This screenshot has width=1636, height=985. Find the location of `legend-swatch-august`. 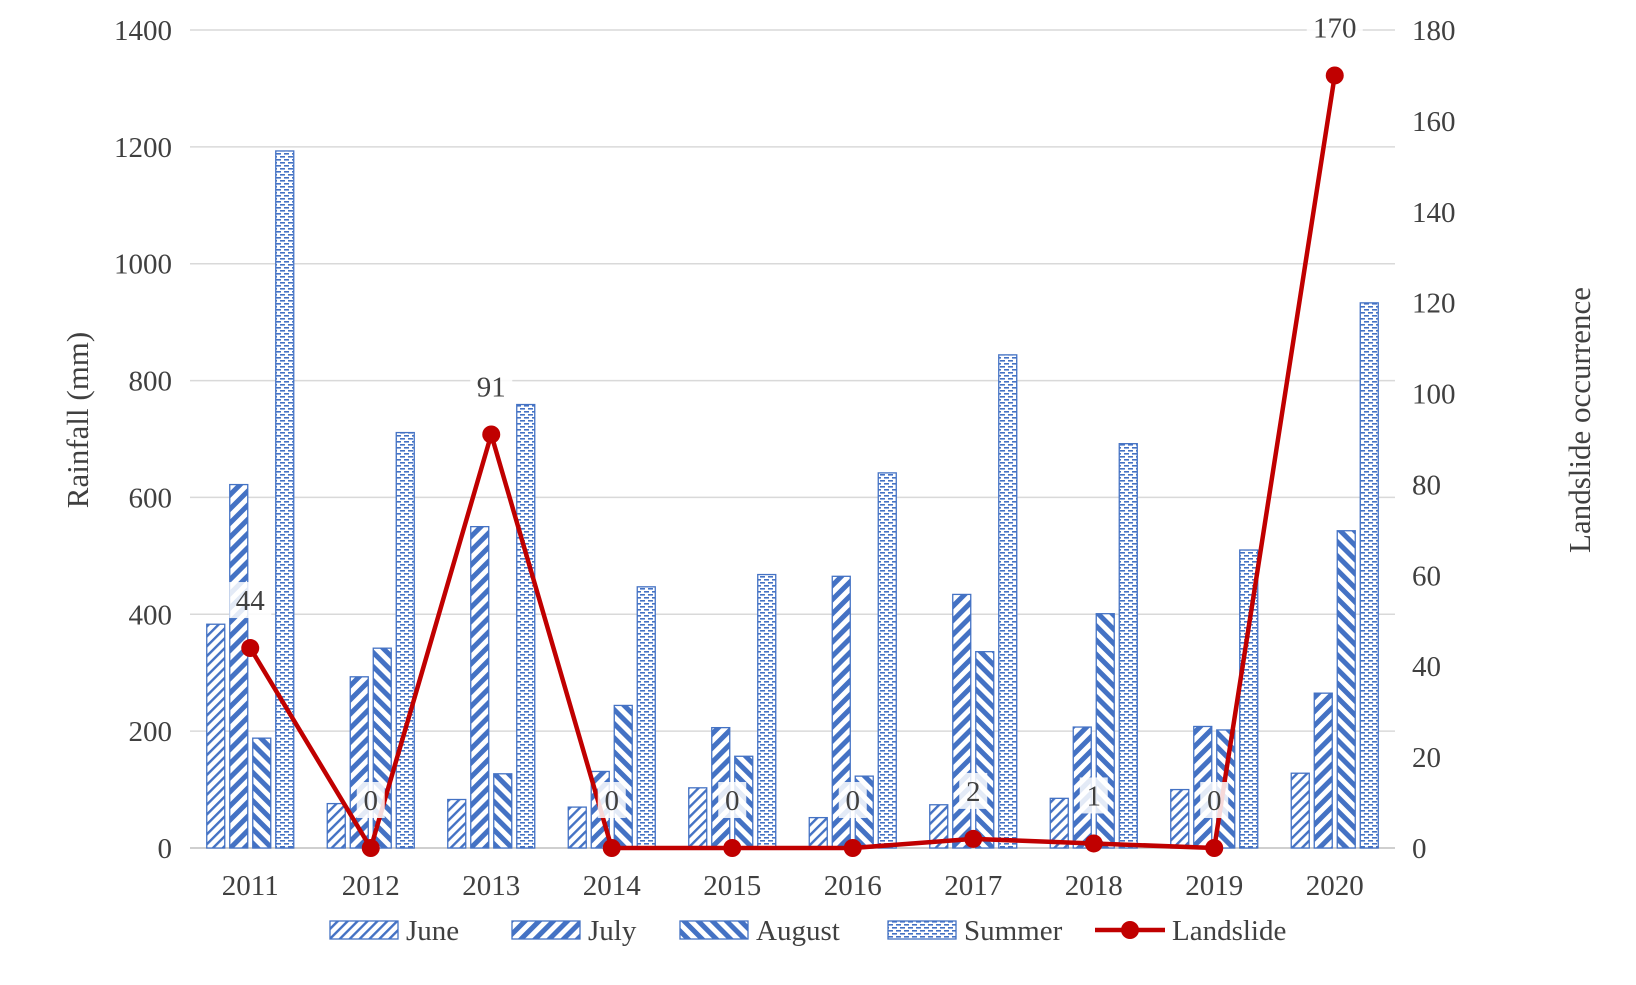

legend-swatch-august is located at coordinates (714, 930).